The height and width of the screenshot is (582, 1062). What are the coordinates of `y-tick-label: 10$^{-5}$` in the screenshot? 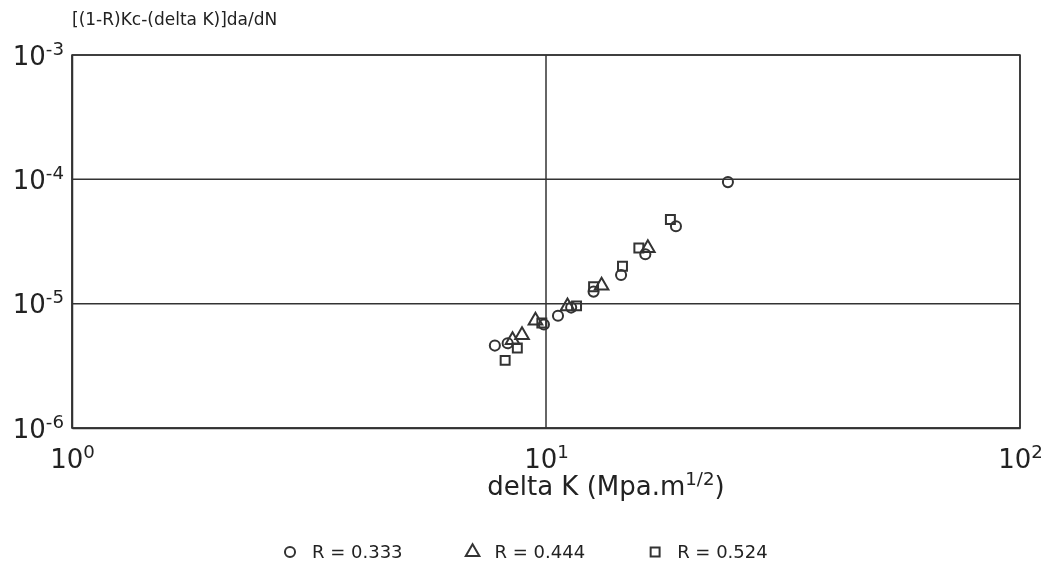 It's located at (38, 302).